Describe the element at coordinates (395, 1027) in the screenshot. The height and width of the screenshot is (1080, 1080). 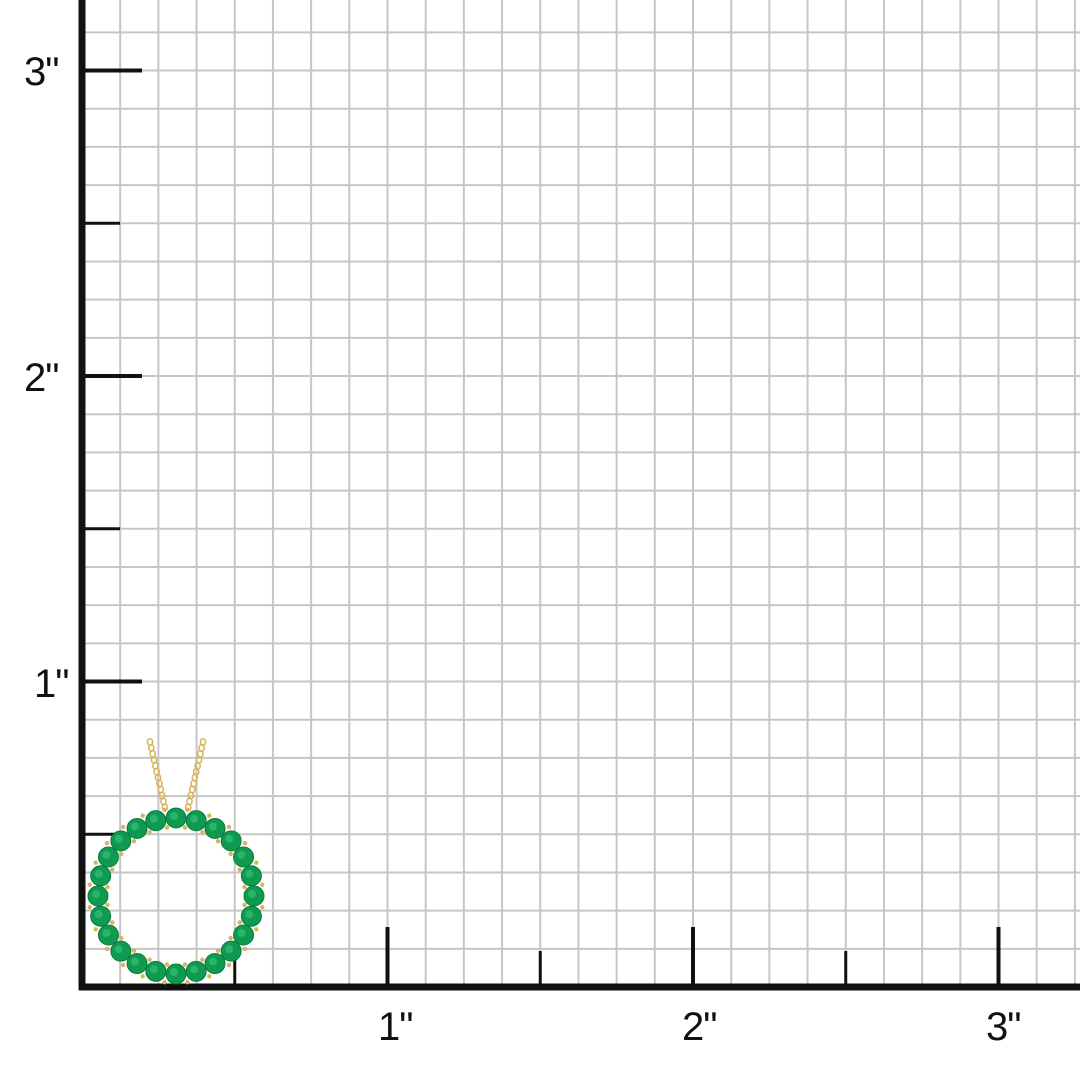
I see `x-label-1in: 1"` at that location.